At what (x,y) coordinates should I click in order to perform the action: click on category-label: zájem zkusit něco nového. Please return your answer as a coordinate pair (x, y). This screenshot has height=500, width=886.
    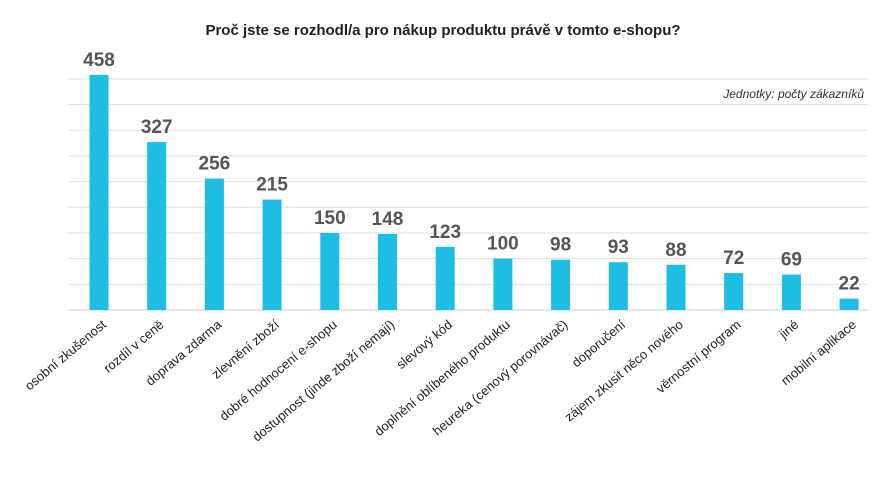
    Looking at the image, I should click on (624, 371).